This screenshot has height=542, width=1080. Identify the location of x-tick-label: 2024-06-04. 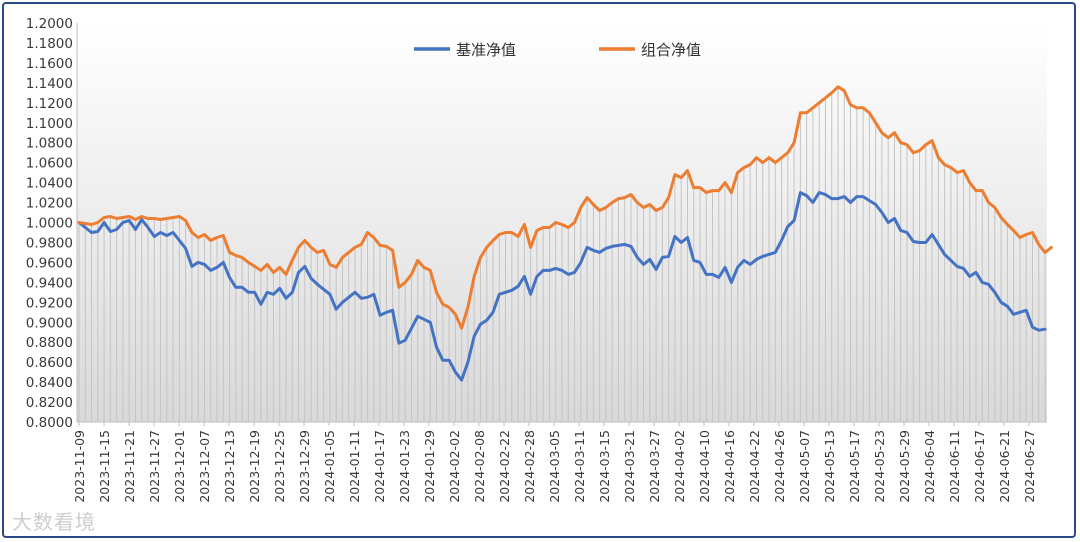
(929, 466).